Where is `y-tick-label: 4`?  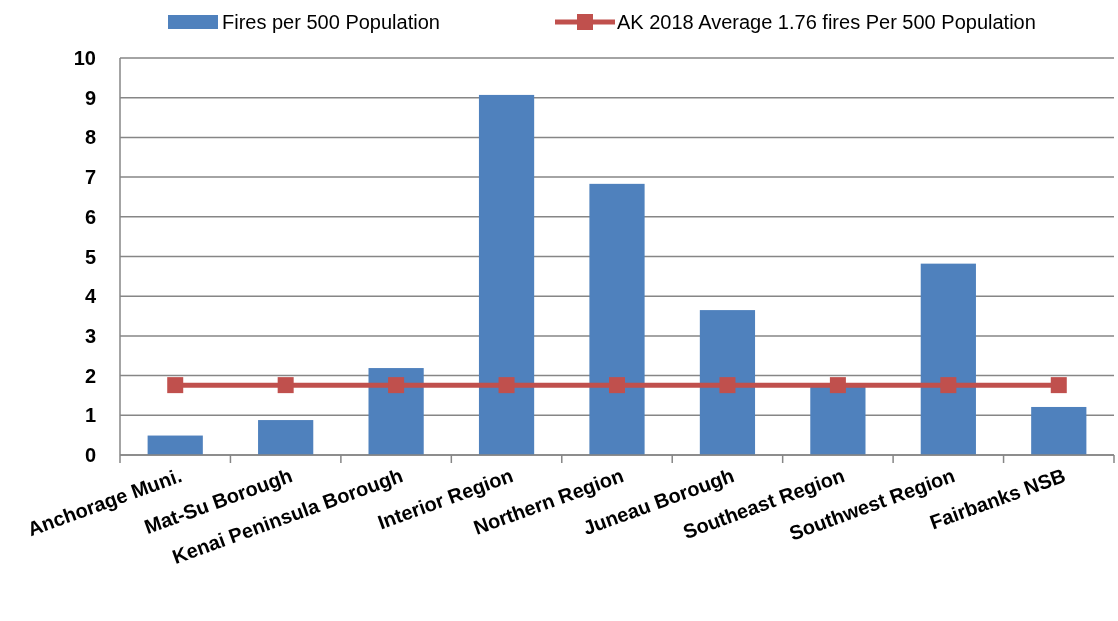 y-tick-label: 4 is located at coordinates (90, 296).